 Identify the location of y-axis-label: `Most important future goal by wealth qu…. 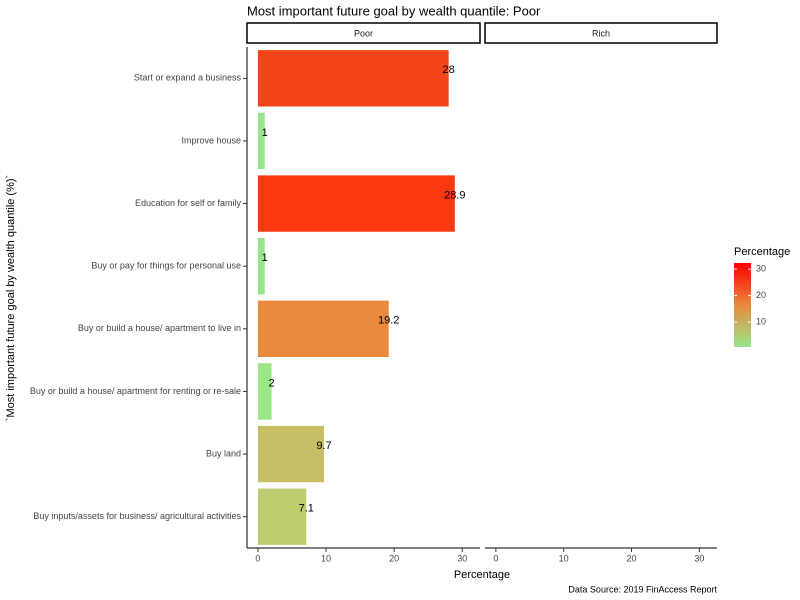
(11, 298).